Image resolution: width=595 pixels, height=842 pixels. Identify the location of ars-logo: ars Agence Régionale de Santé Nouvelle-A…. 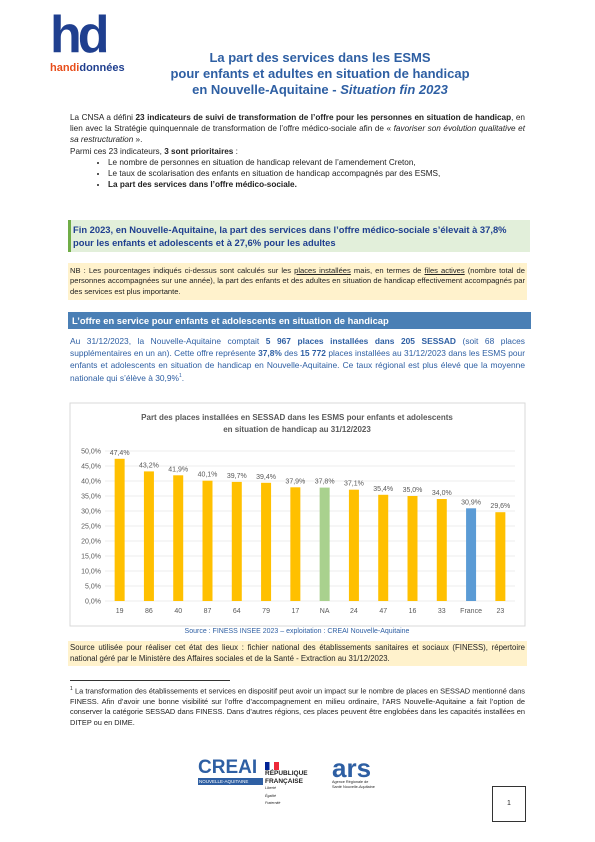
(362, 771).